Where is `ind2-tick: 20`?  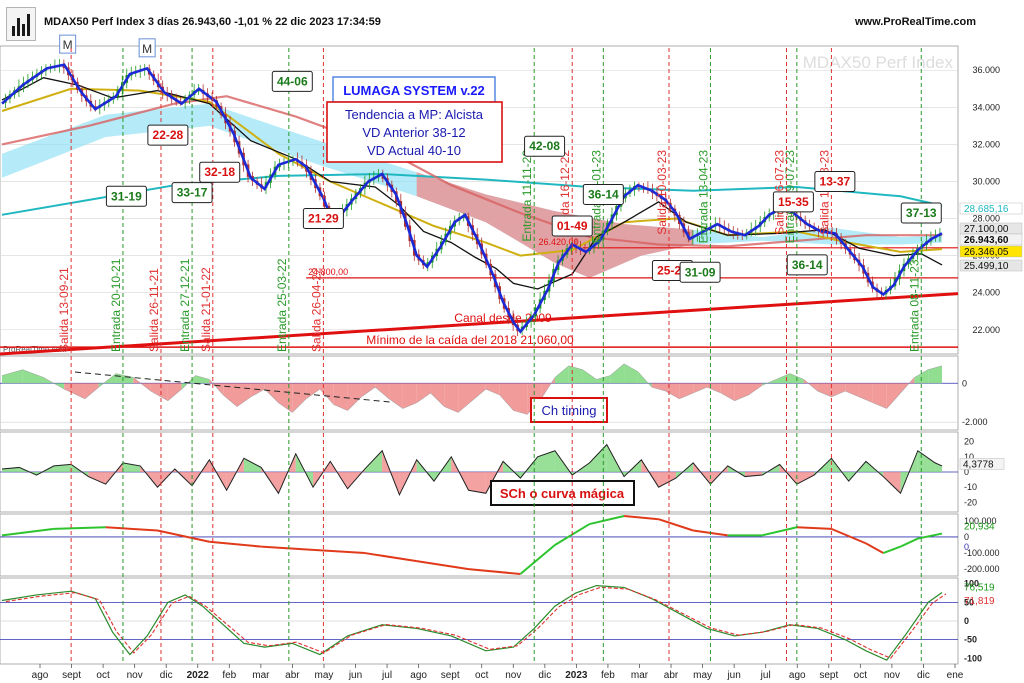
ind2-tick: 20 is located at coordinates (969, 442).